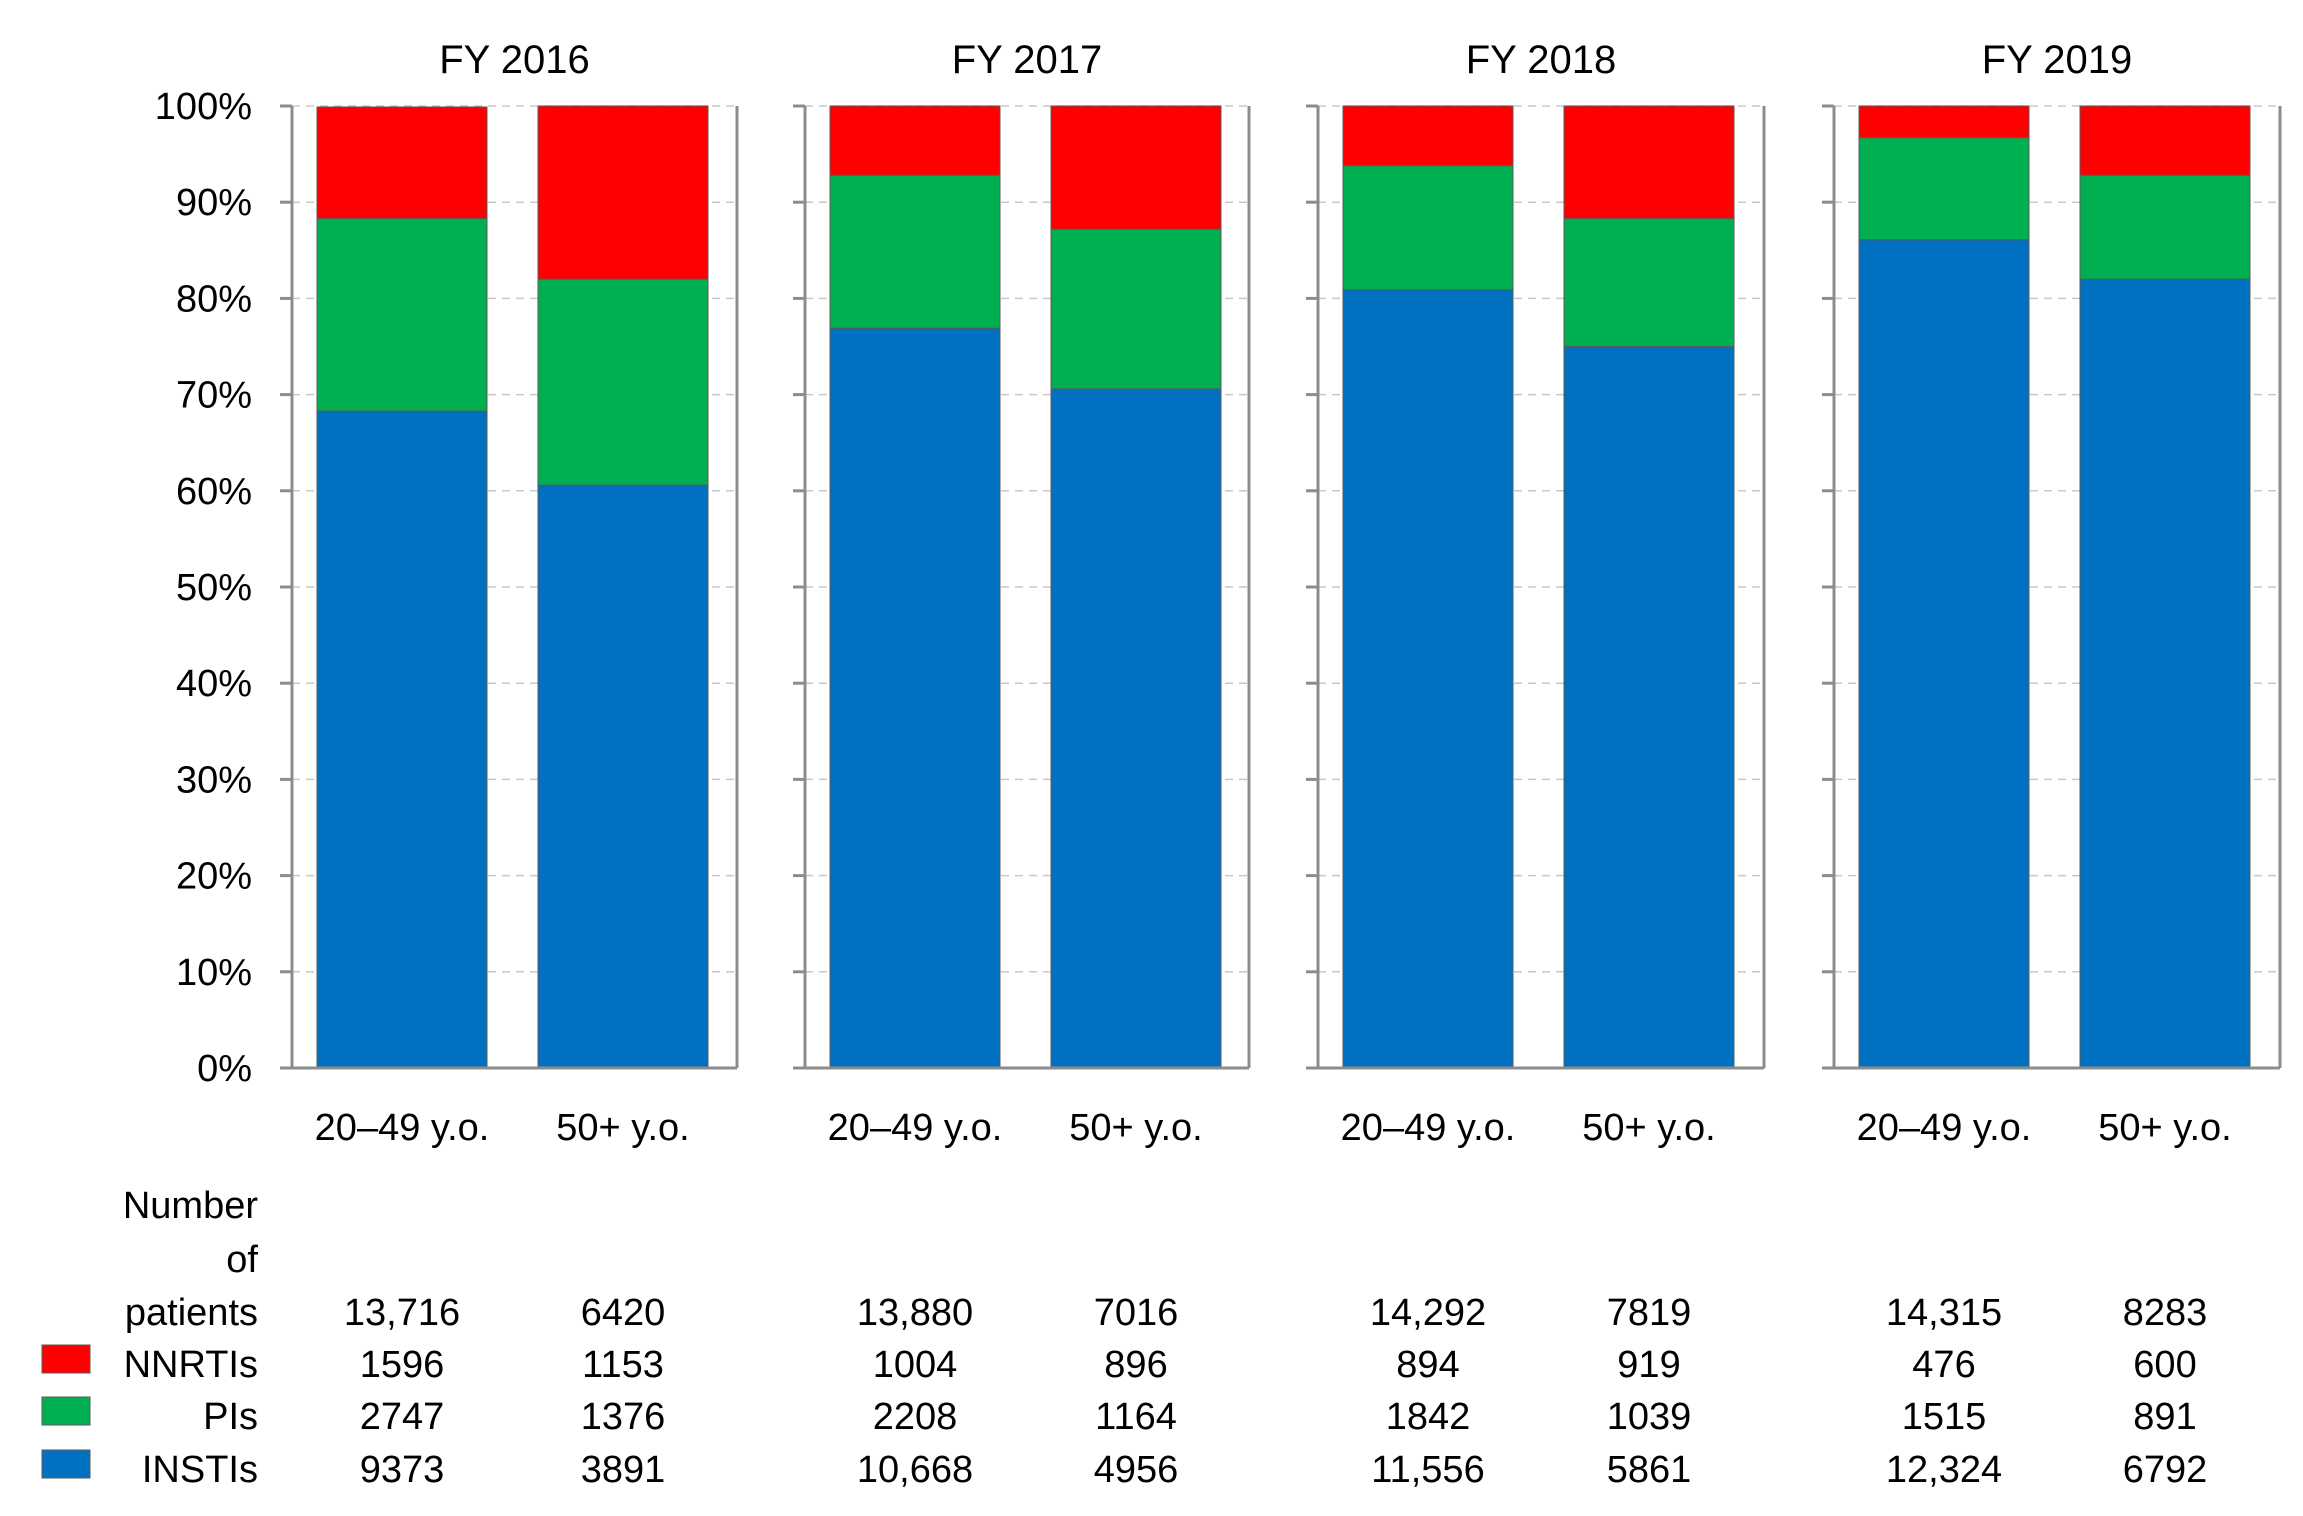  I want to click on table-total-3-1: 8283, so click(2165, 1313).